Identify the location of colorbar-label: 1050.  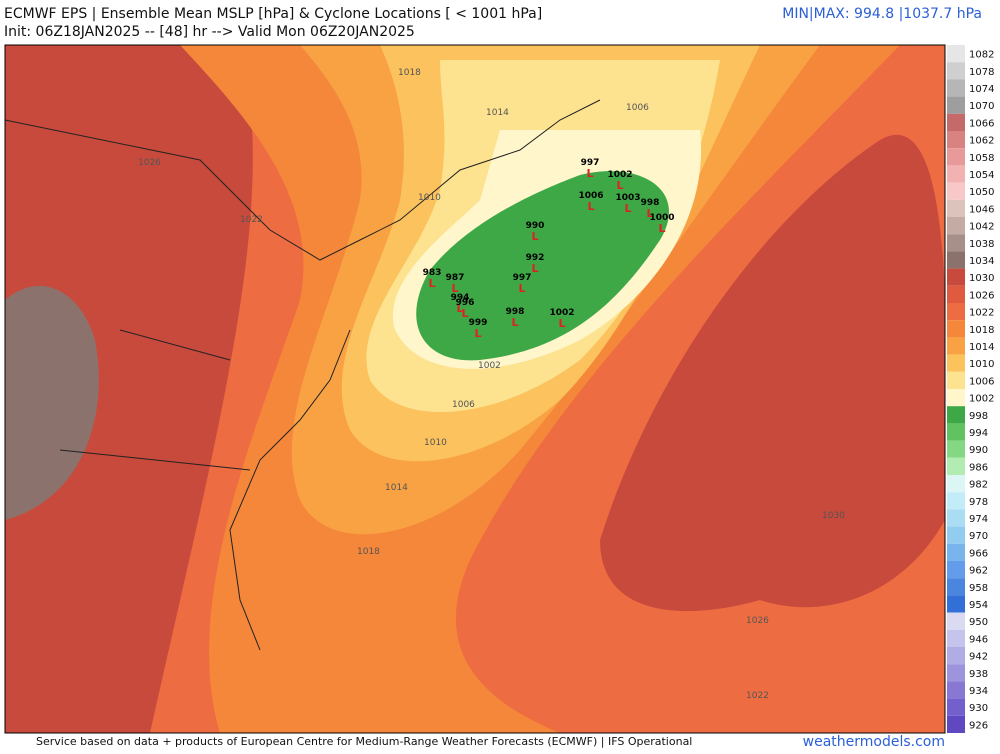
(981, 192).